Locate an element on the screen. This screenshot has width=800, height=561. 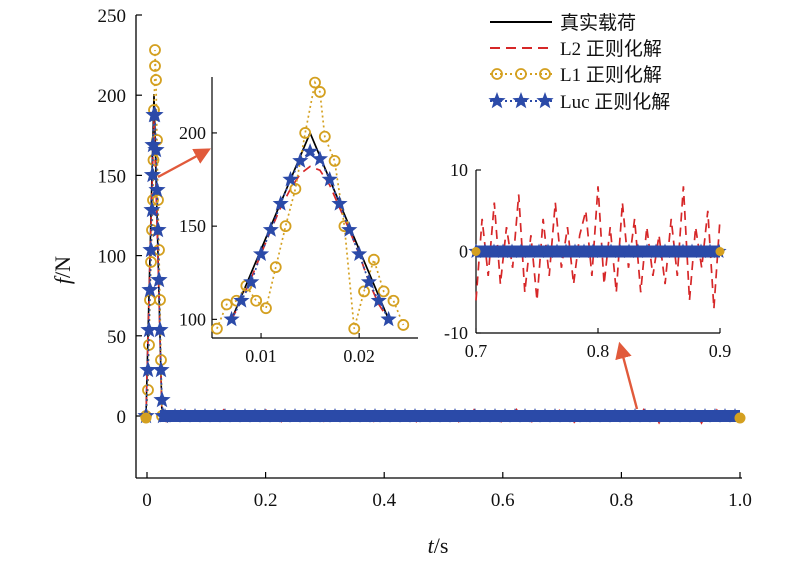
x-axis-unit: /s is located at coordinates (441, 545).